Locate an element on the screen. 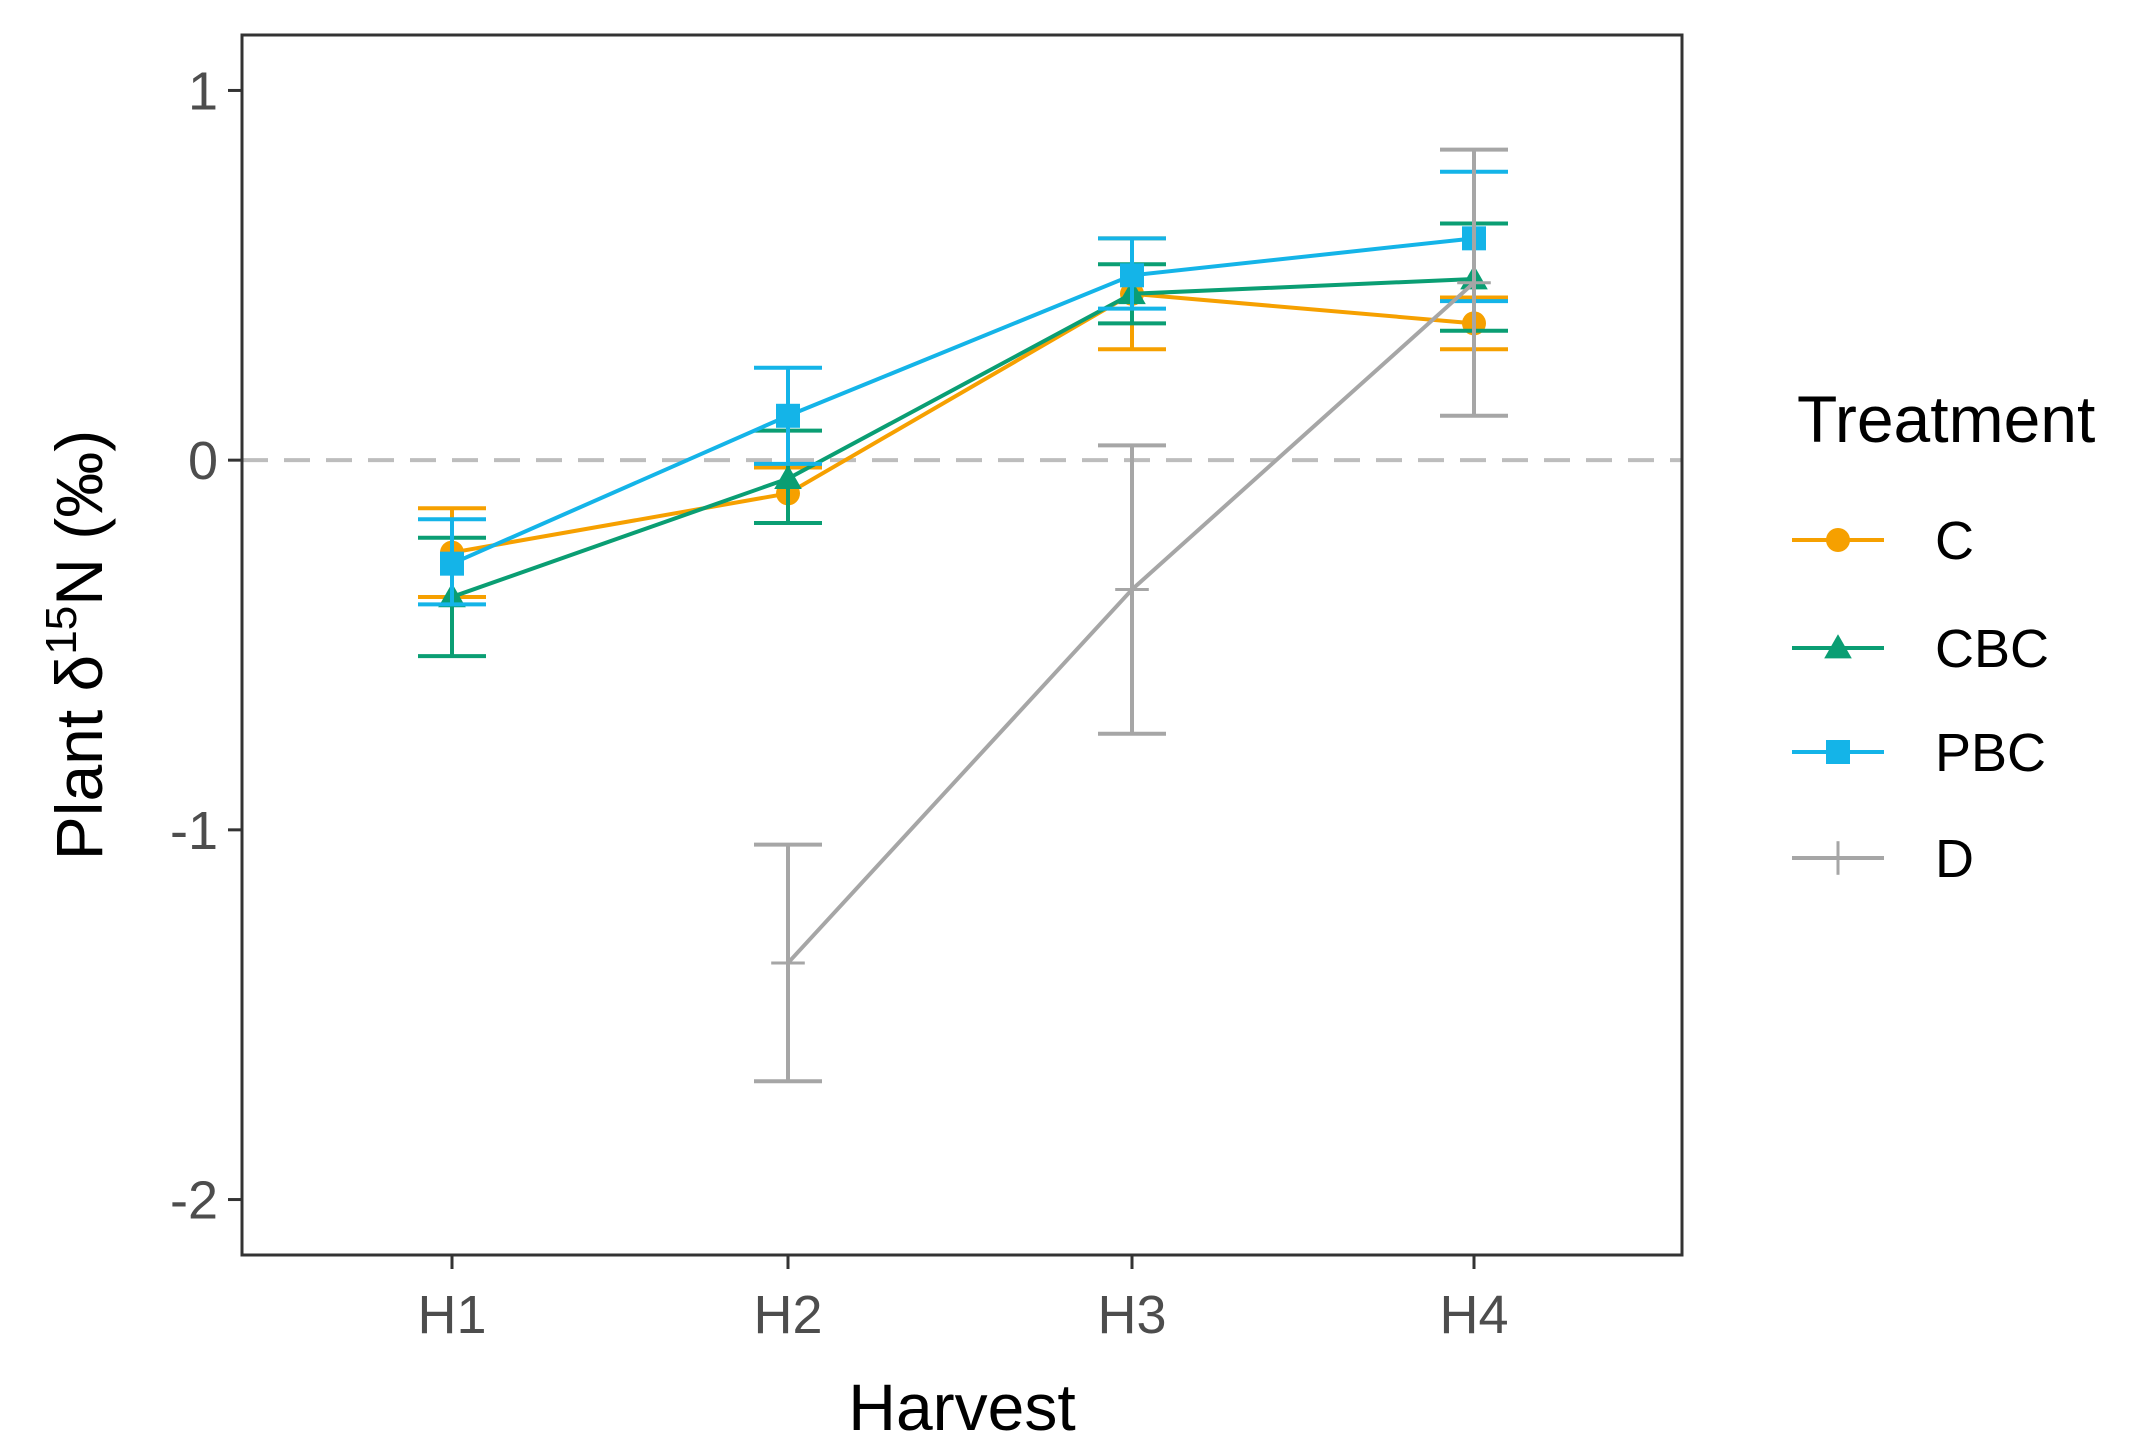 Image resolution: width=2141 pixels, height=1451 pixels. legend-label-c: C is located at coordinates (1954, 541).